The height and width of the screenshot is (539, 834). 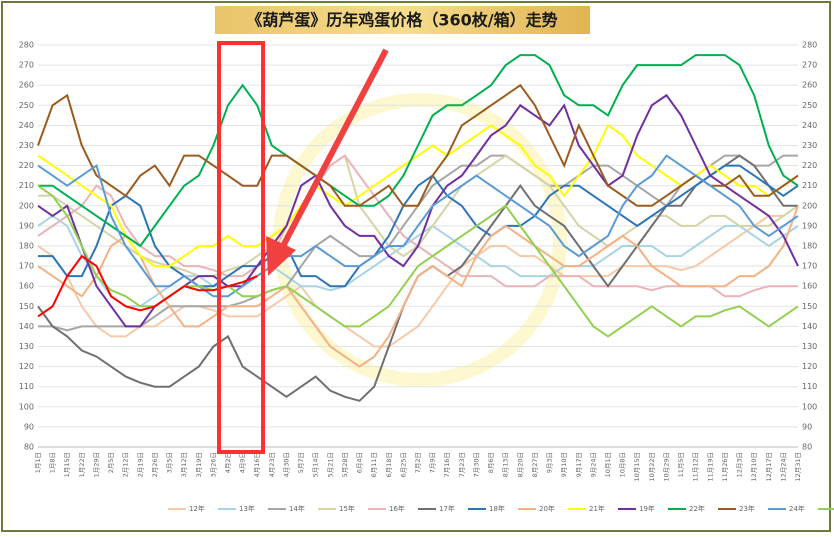 I want to click on y2-tick-label: 220, so click(x=809, y=165).